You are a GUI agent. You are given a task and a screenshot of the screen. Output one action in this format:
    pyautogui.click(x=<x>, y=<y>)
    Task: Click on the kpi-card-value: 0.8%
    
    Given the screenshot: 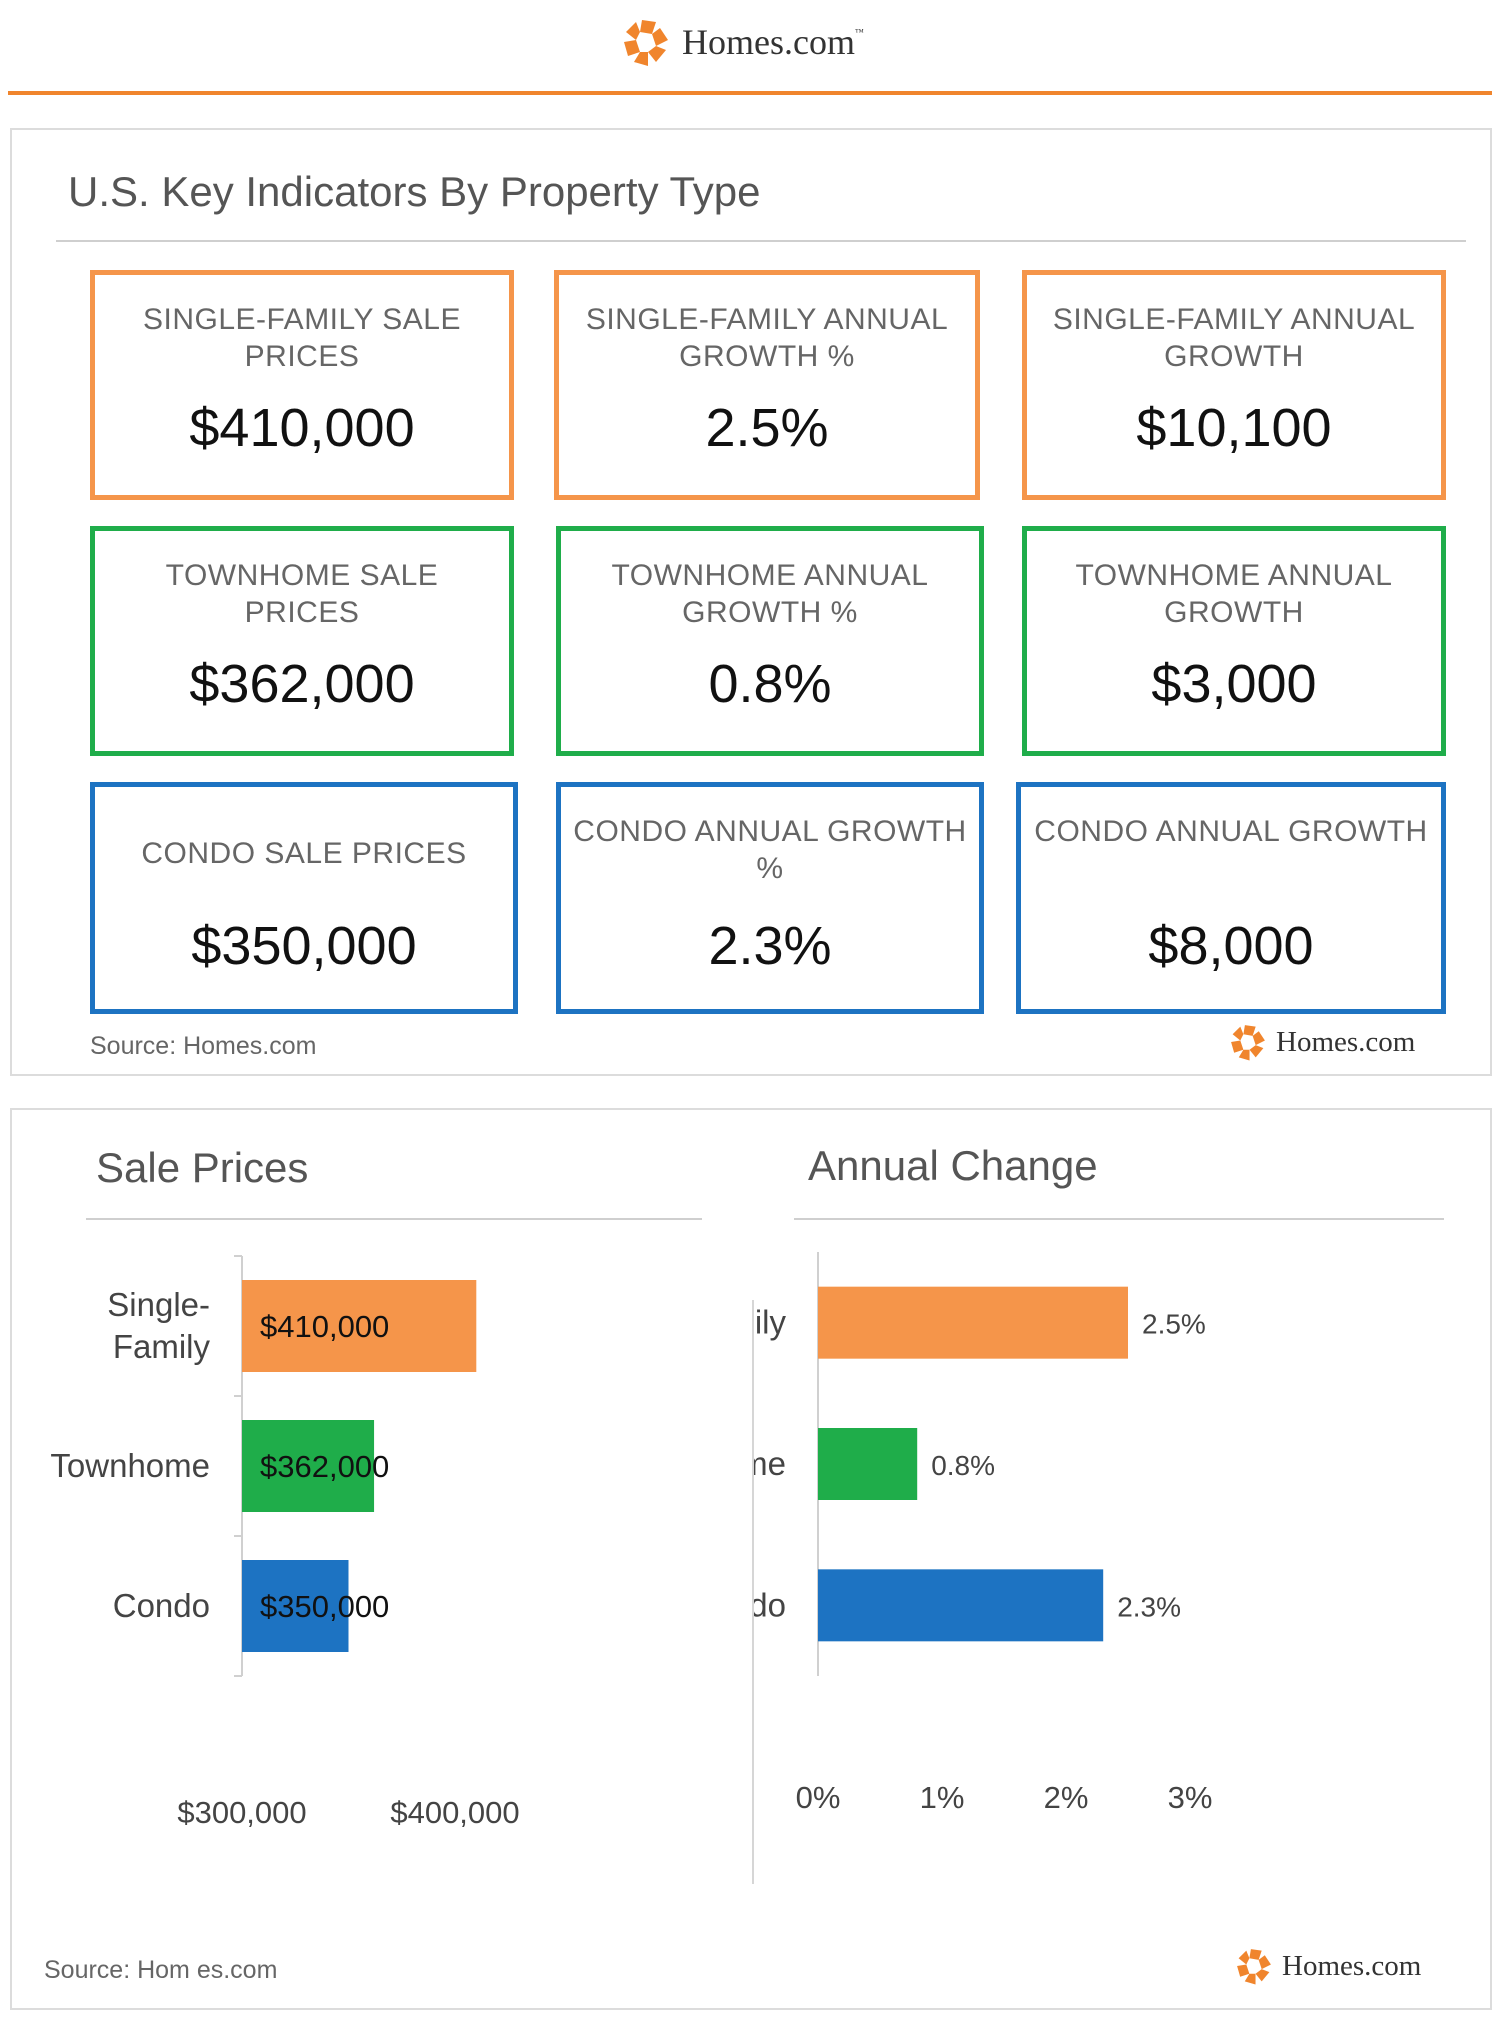 What is the action you would take?
    pyautogui.click(x=770, y=684)
    